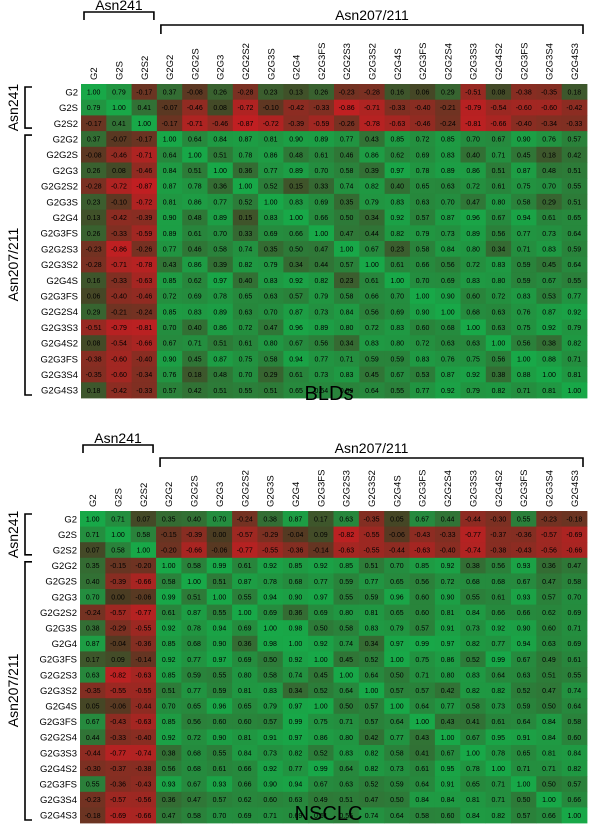 The width and height of the screenshot is (598, 835). I want to click on cell-value-label: 0.74, so click(347, 187).